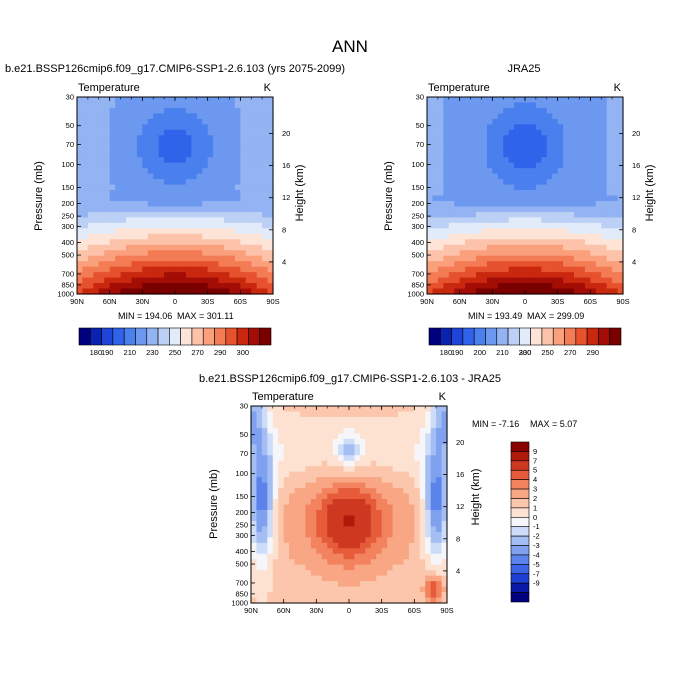 This screenshot has width=700, height=700. What do you see at coordinates (460, 442) in the screenshot?
I see `height-tick-label: 20` at bounding box center [460, 442].